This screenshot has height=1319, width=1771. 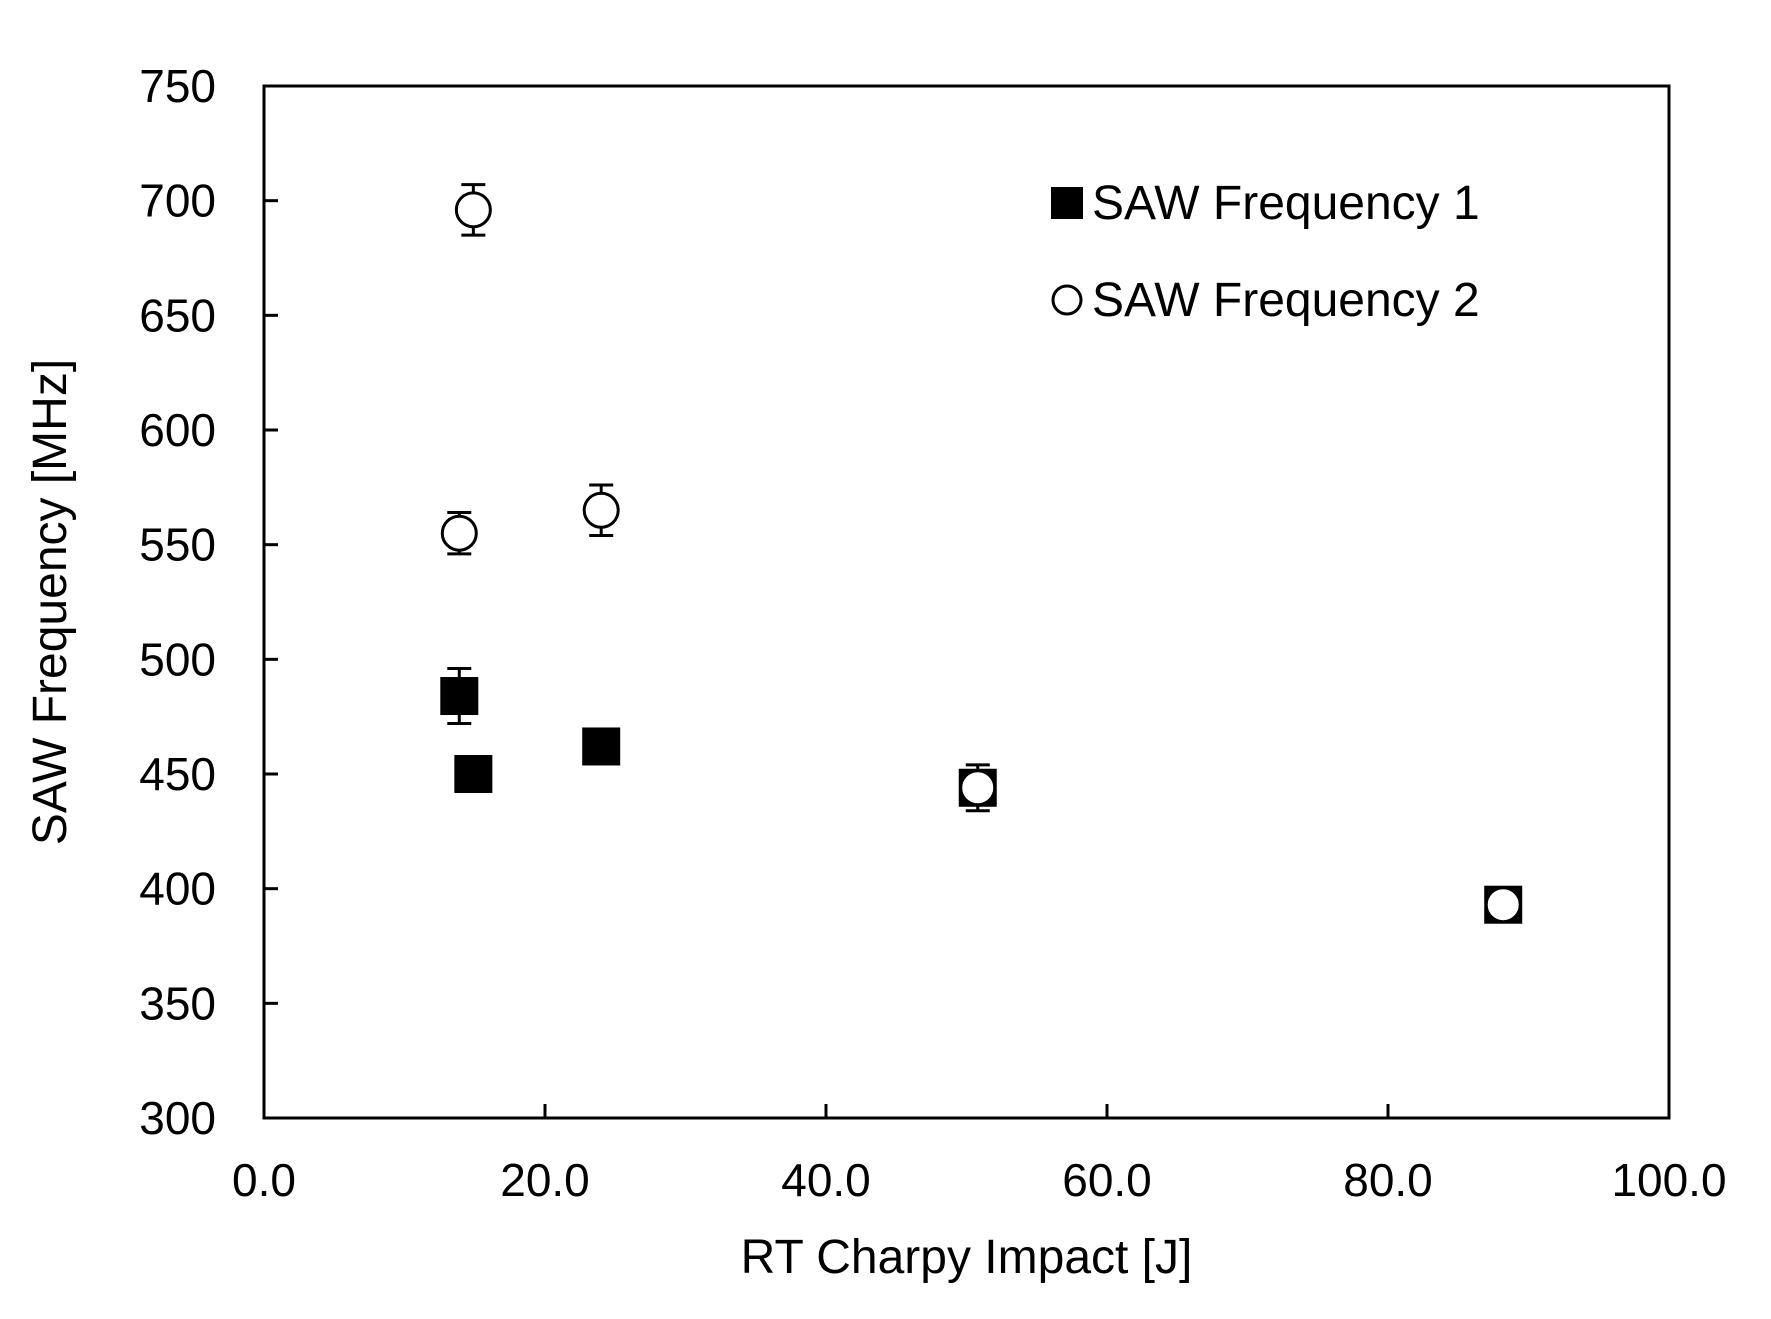 What do you see at coordinates (177, 201) in the screenshot?
I see `y-tick-label: 700` at bounding box center [177, 201].